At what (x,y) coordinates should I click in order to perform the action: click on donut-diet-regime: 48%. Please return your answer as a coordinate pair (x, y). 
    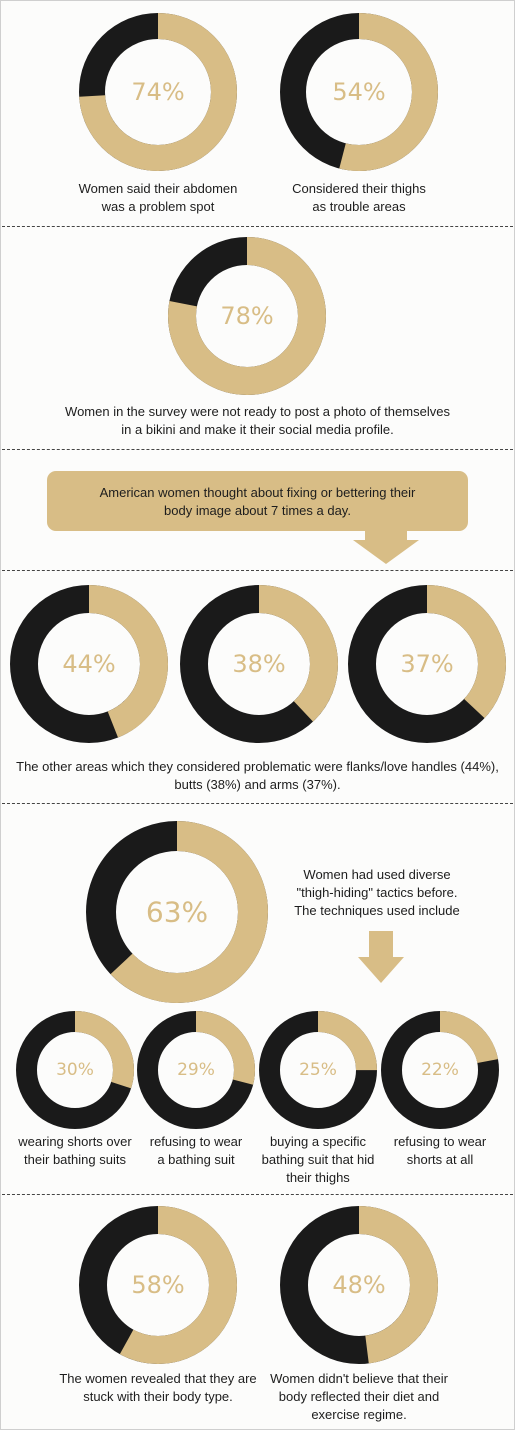
    Looking at the image, I should click on (359, 1285).